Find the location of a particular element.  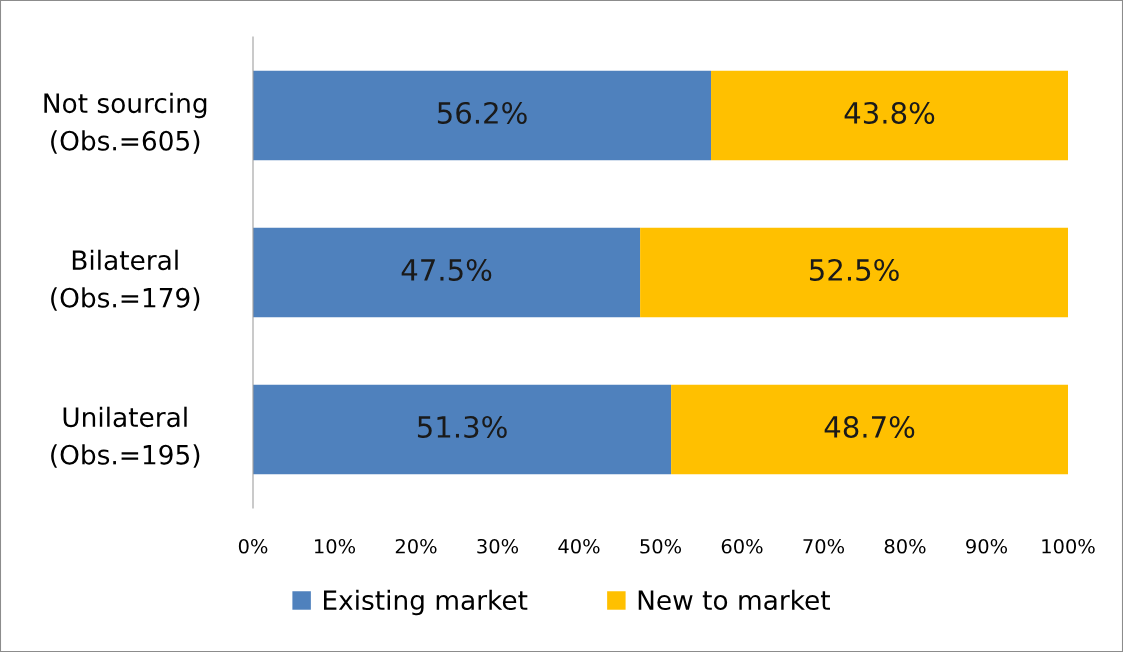

data-label: 56.2% is located at coordinates (482, 112).